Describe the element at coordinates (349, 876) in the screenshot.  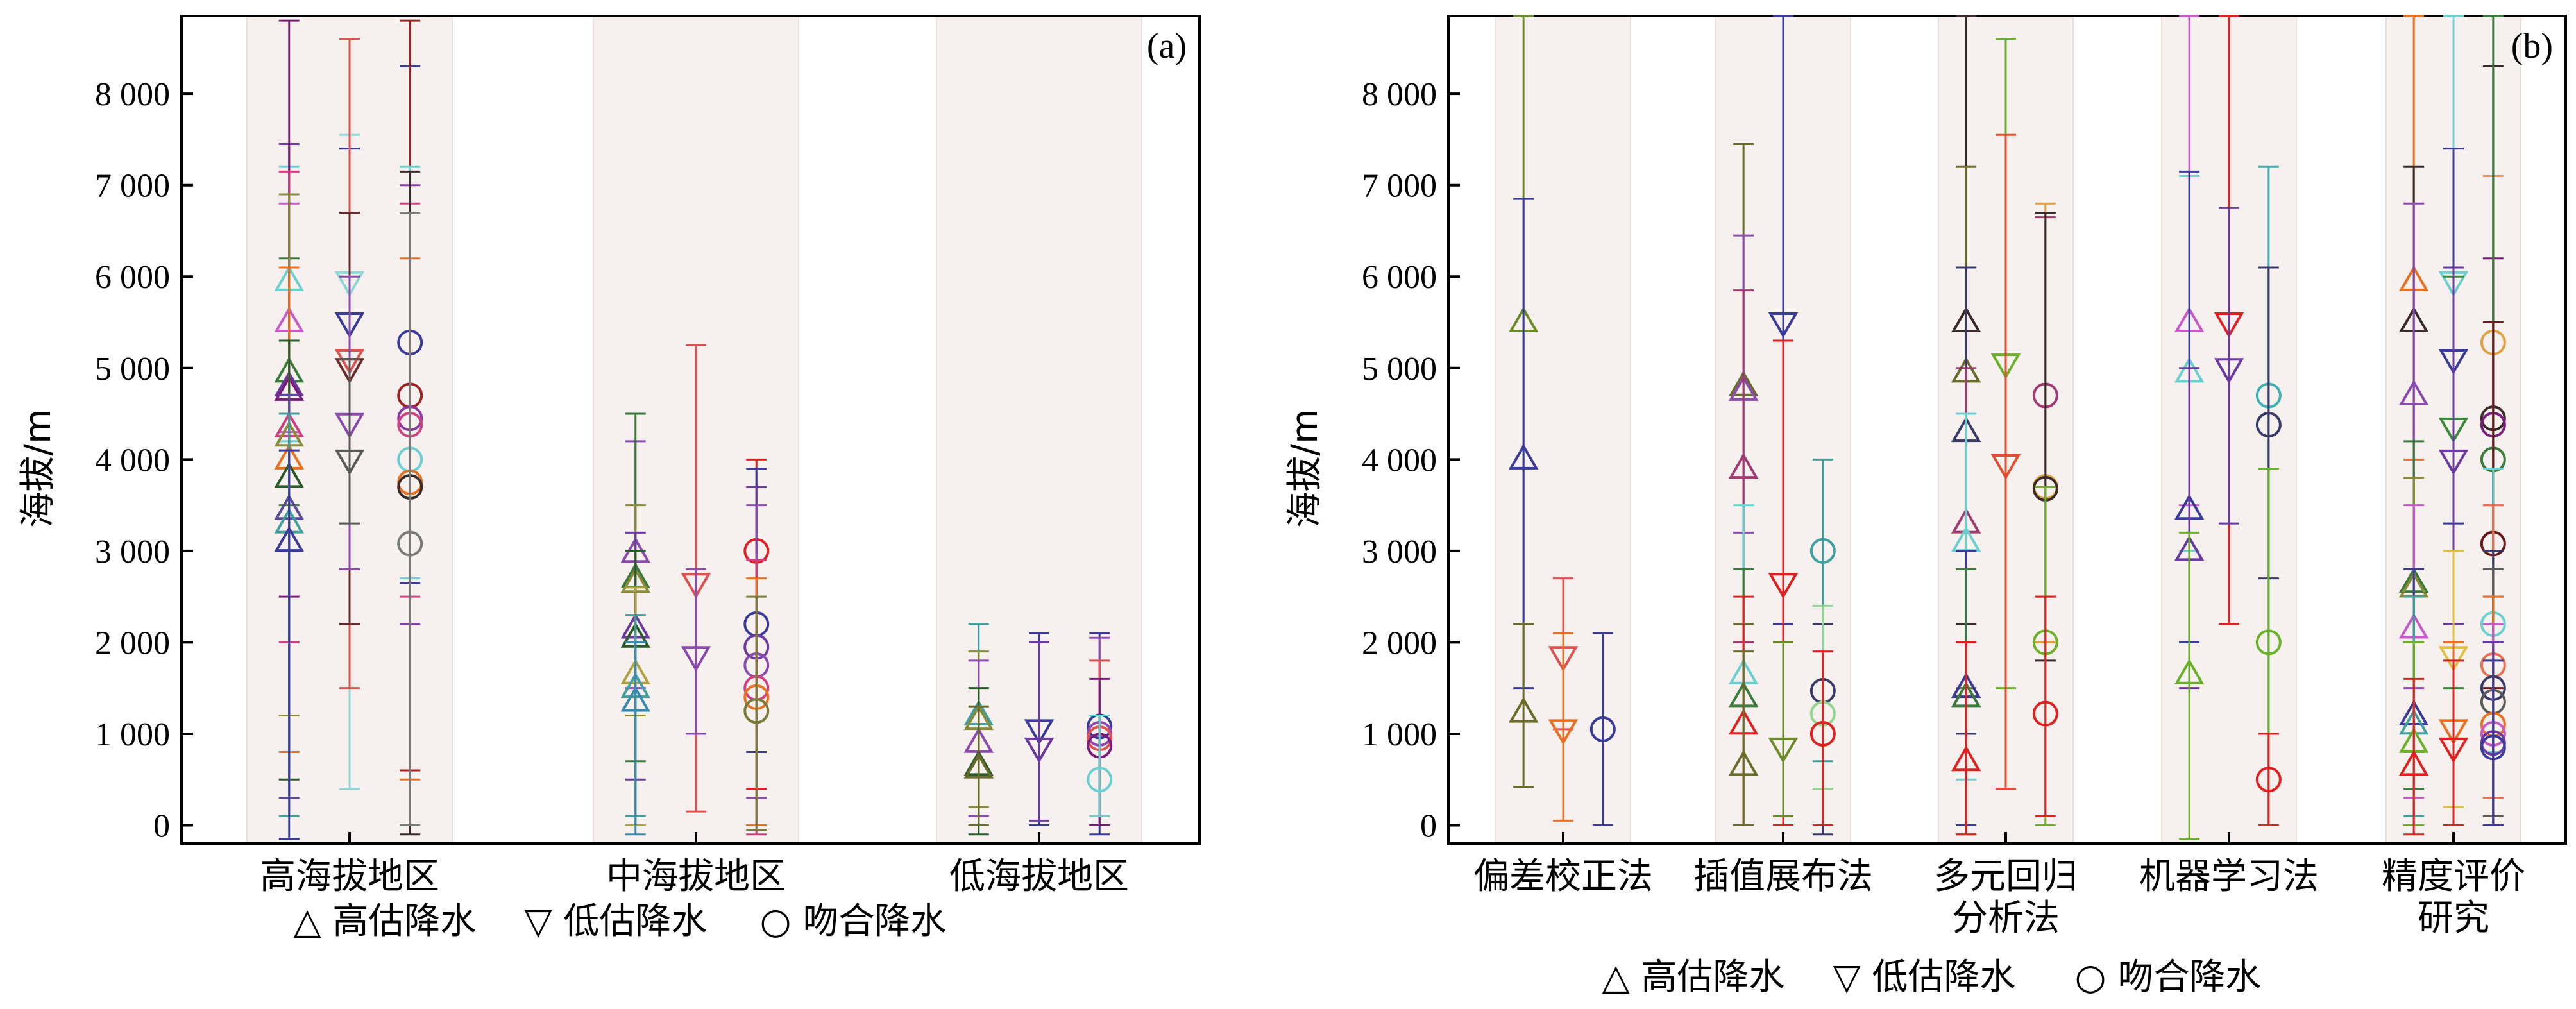
I see `x-category-label: 高海拔地区` at that location.